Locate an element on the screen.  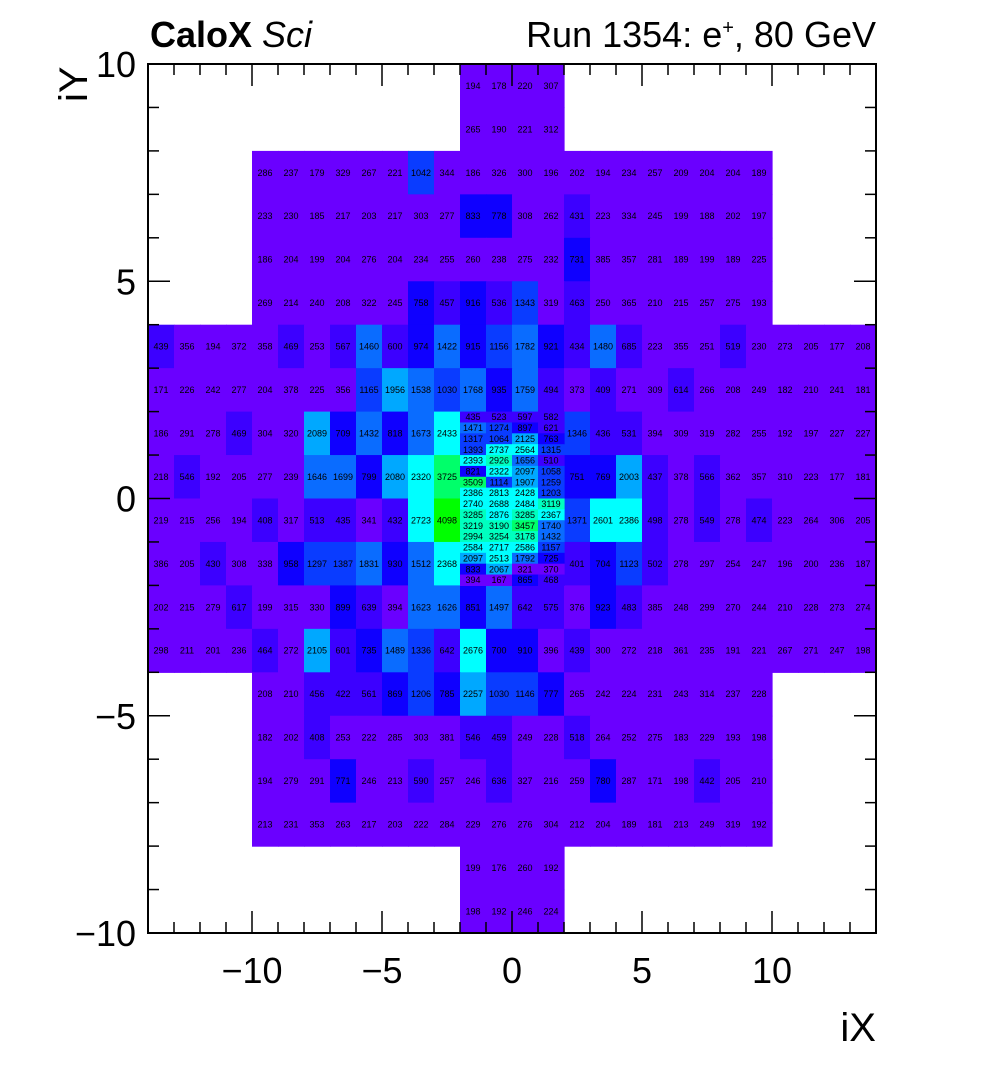
cell-value-label: 575 is located at coordinates (550, 607).